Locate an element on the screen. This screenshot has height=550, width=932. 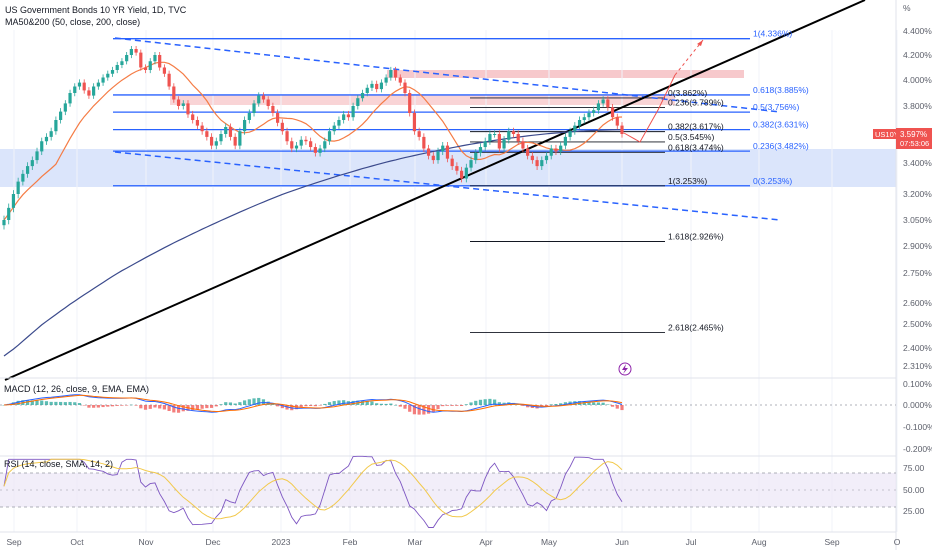
resistance-zone-upper is located at coordinates (565, 74).